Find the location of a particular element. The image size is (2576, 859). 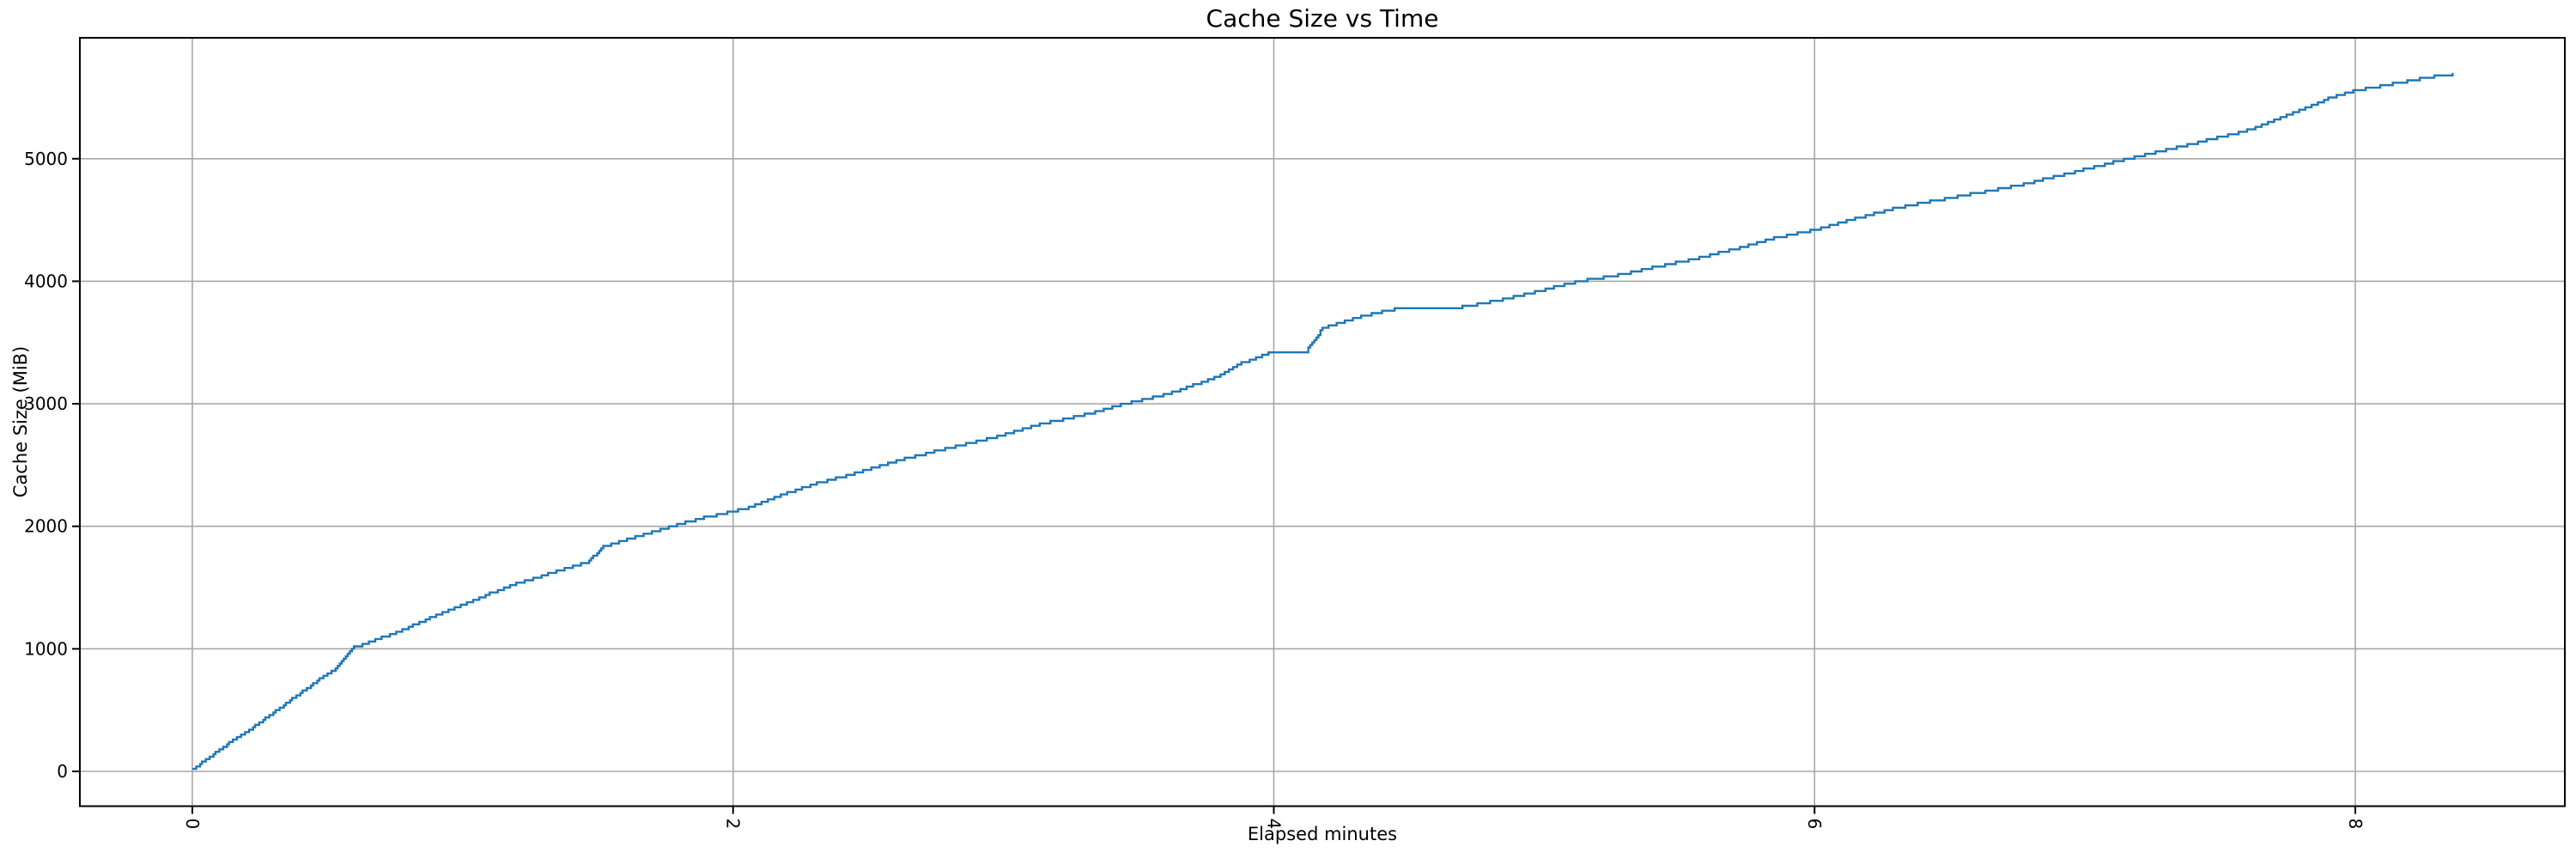

y-tick-label: 2000 is located at coordinates (46, 526).